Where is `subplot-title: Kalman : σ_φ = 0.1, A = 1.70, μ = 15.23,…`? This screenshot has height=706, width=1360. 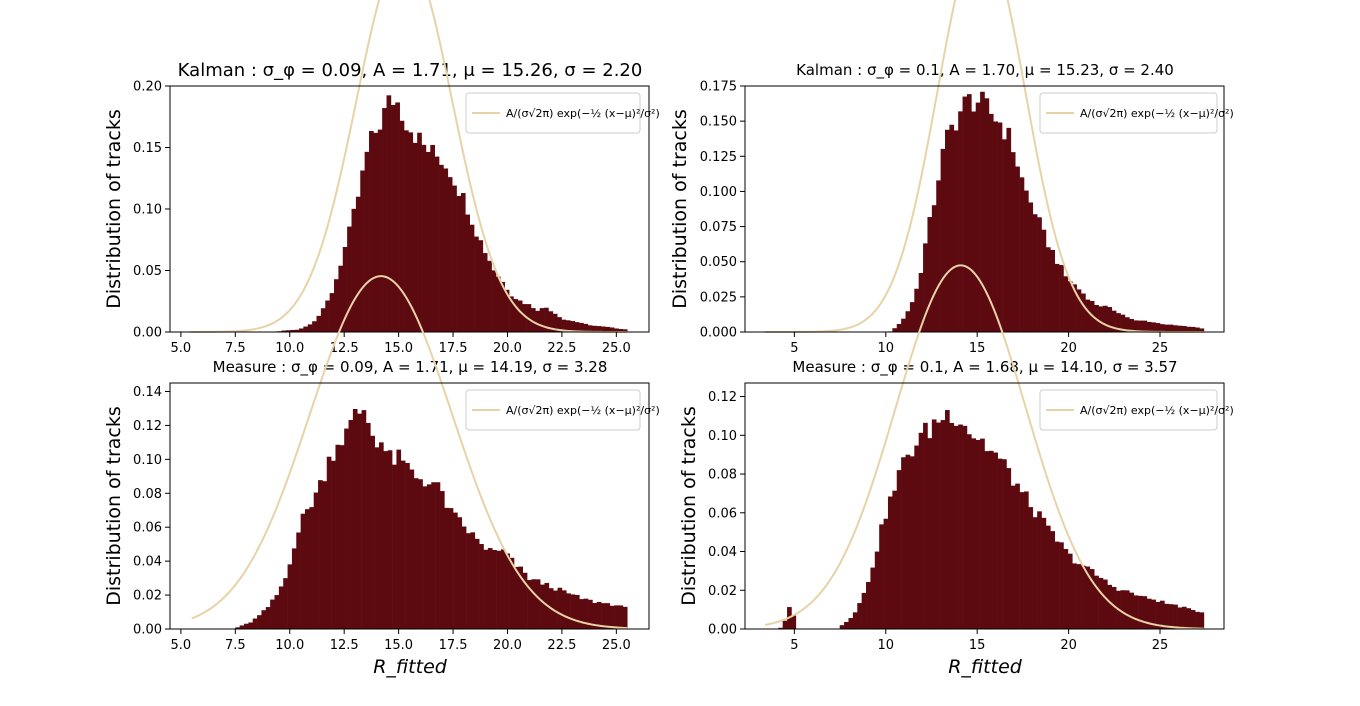 subplot-title: Kalman : σ_φ = 0.1, A = 1.70, μ = 15.23,… is located at coordinates (985, 70).